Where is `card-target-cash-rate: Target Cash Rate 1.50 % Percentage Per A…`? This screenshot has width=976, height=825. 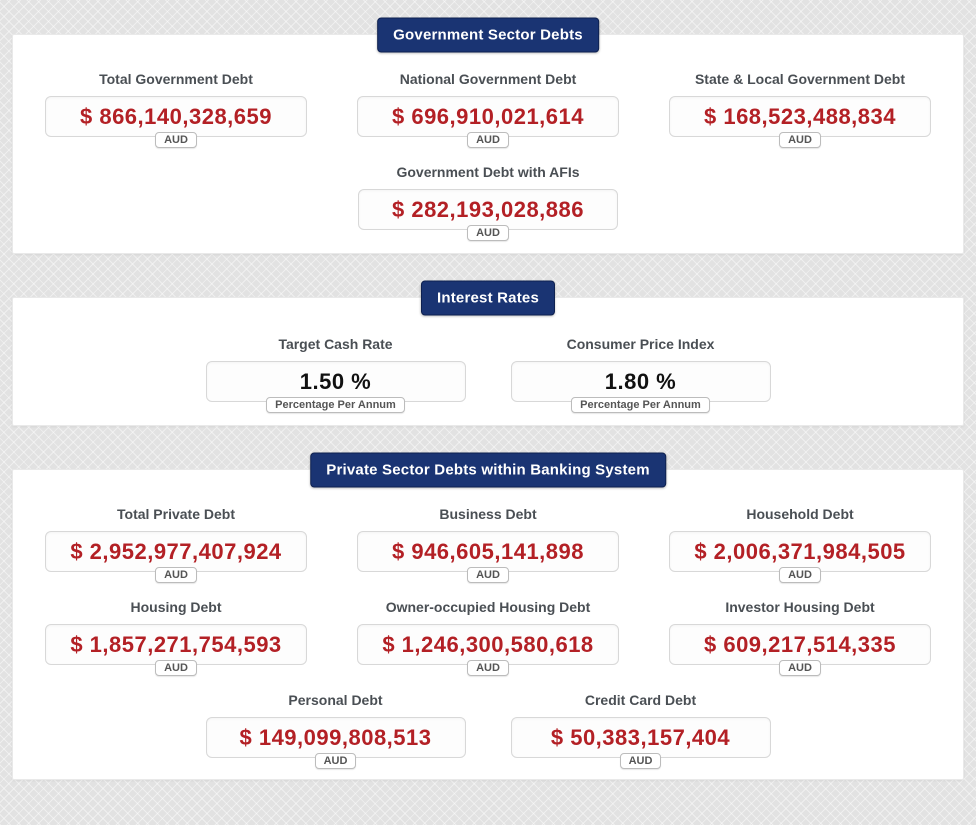 card-target-cash-rate: Target Cash Rate 1.50 % Percentage Per A… is located at coordinates (335, 374).